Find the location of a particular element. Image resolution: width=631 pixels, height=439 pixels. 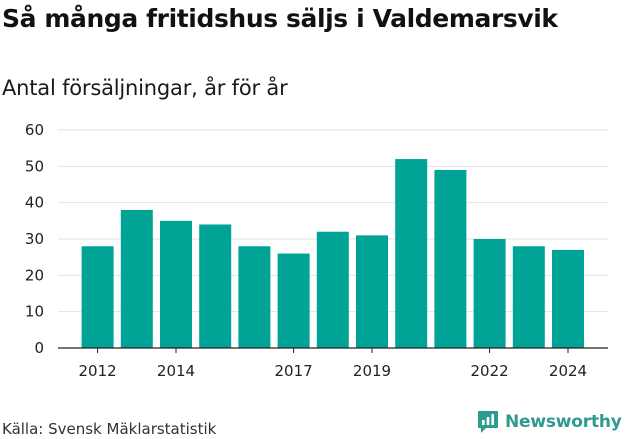

x-tick-label: 2022 is located at coordinates (490, 371).